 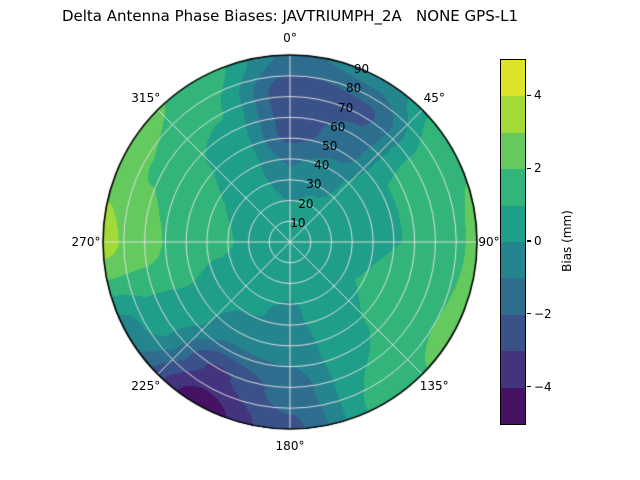 I want to click on colorbar-axis-label: Bias (mm), so click(x=567, y=241).